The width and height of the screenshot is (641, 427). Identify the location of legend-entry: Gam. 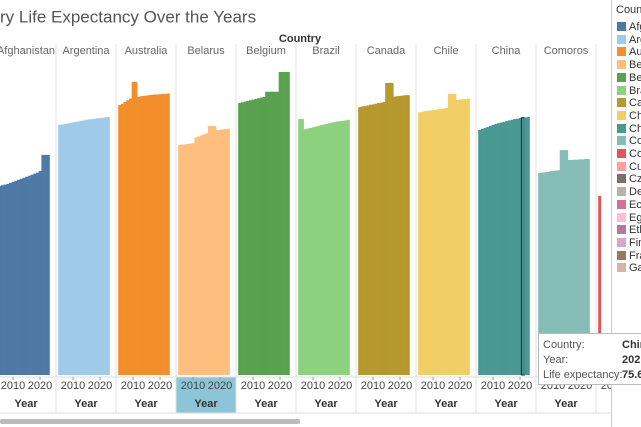
(629, 268).